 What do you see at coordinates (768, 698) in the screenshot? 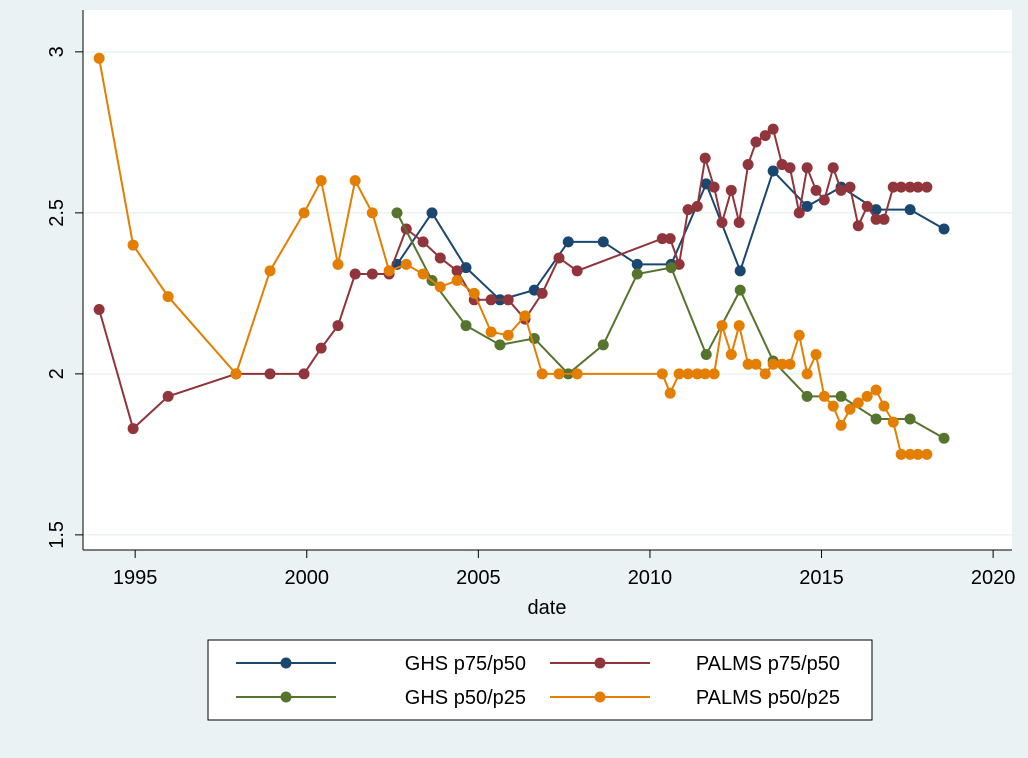
I see `legend-label: PALMS p50/p25` at bounding box center [768, 698].